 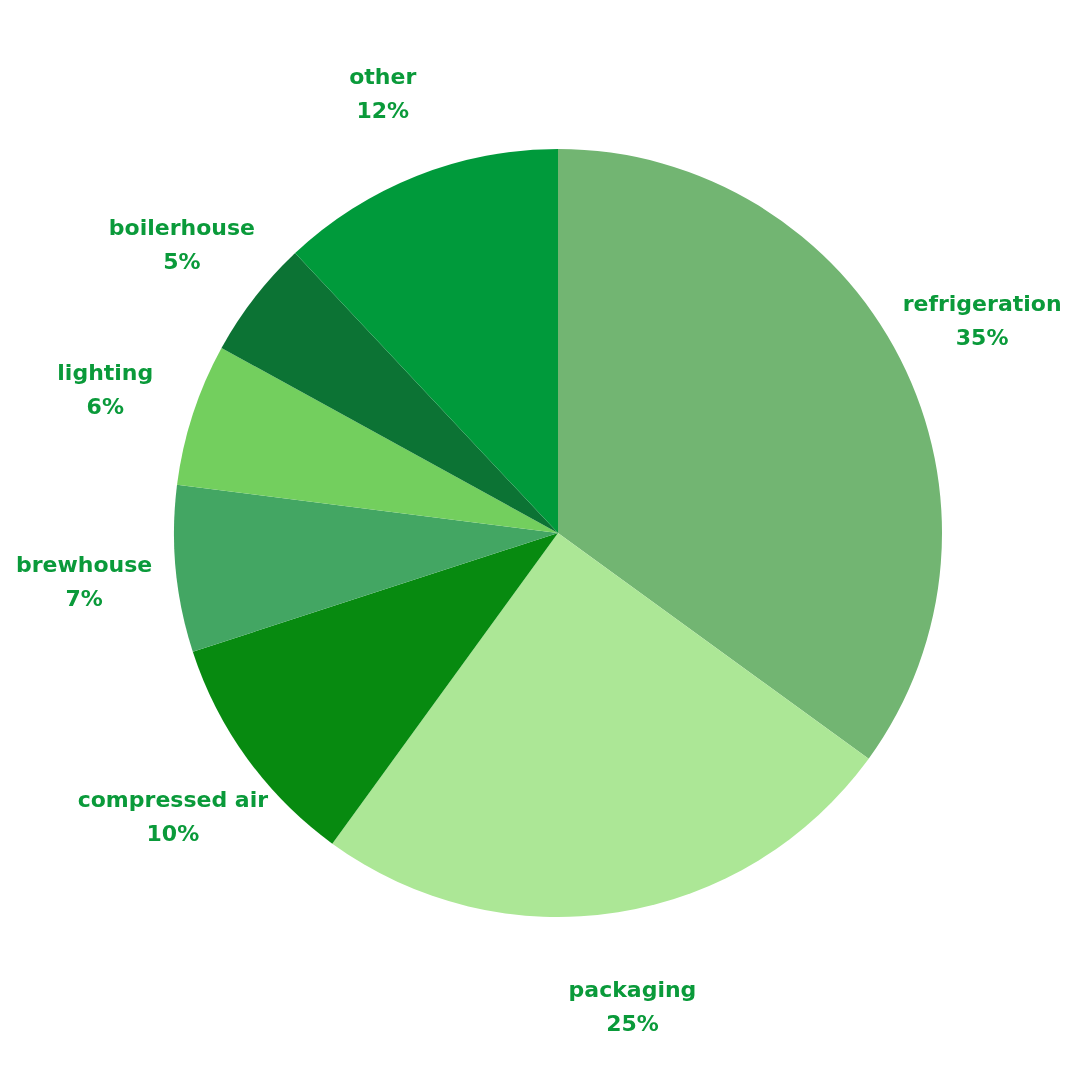 What do you see at coordinates (982, 303) in the screenshot?
I see `slice-label: refrigeration` at bounding box center [982, 303].